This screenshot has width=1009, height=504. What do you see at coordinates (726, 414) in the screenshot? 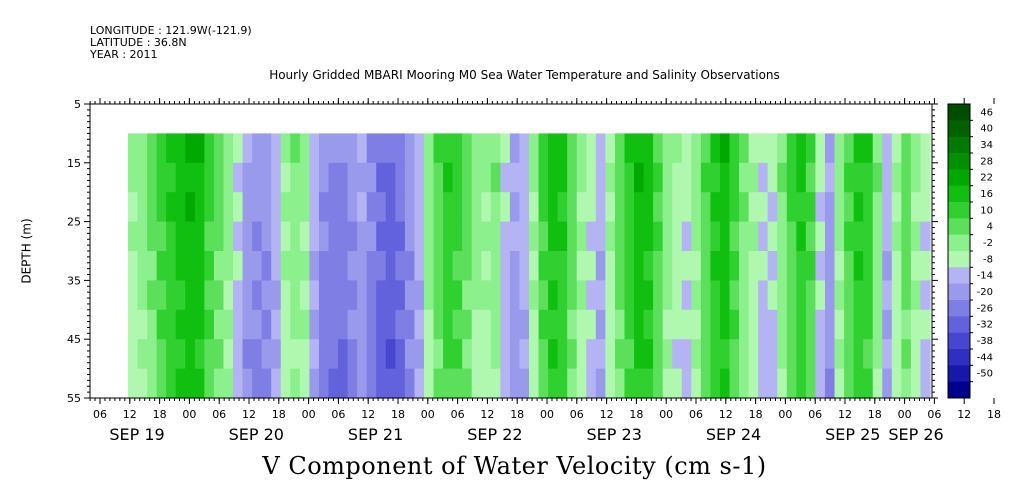
I see `x-hour-label: 12` at bounding box center [726, 414].